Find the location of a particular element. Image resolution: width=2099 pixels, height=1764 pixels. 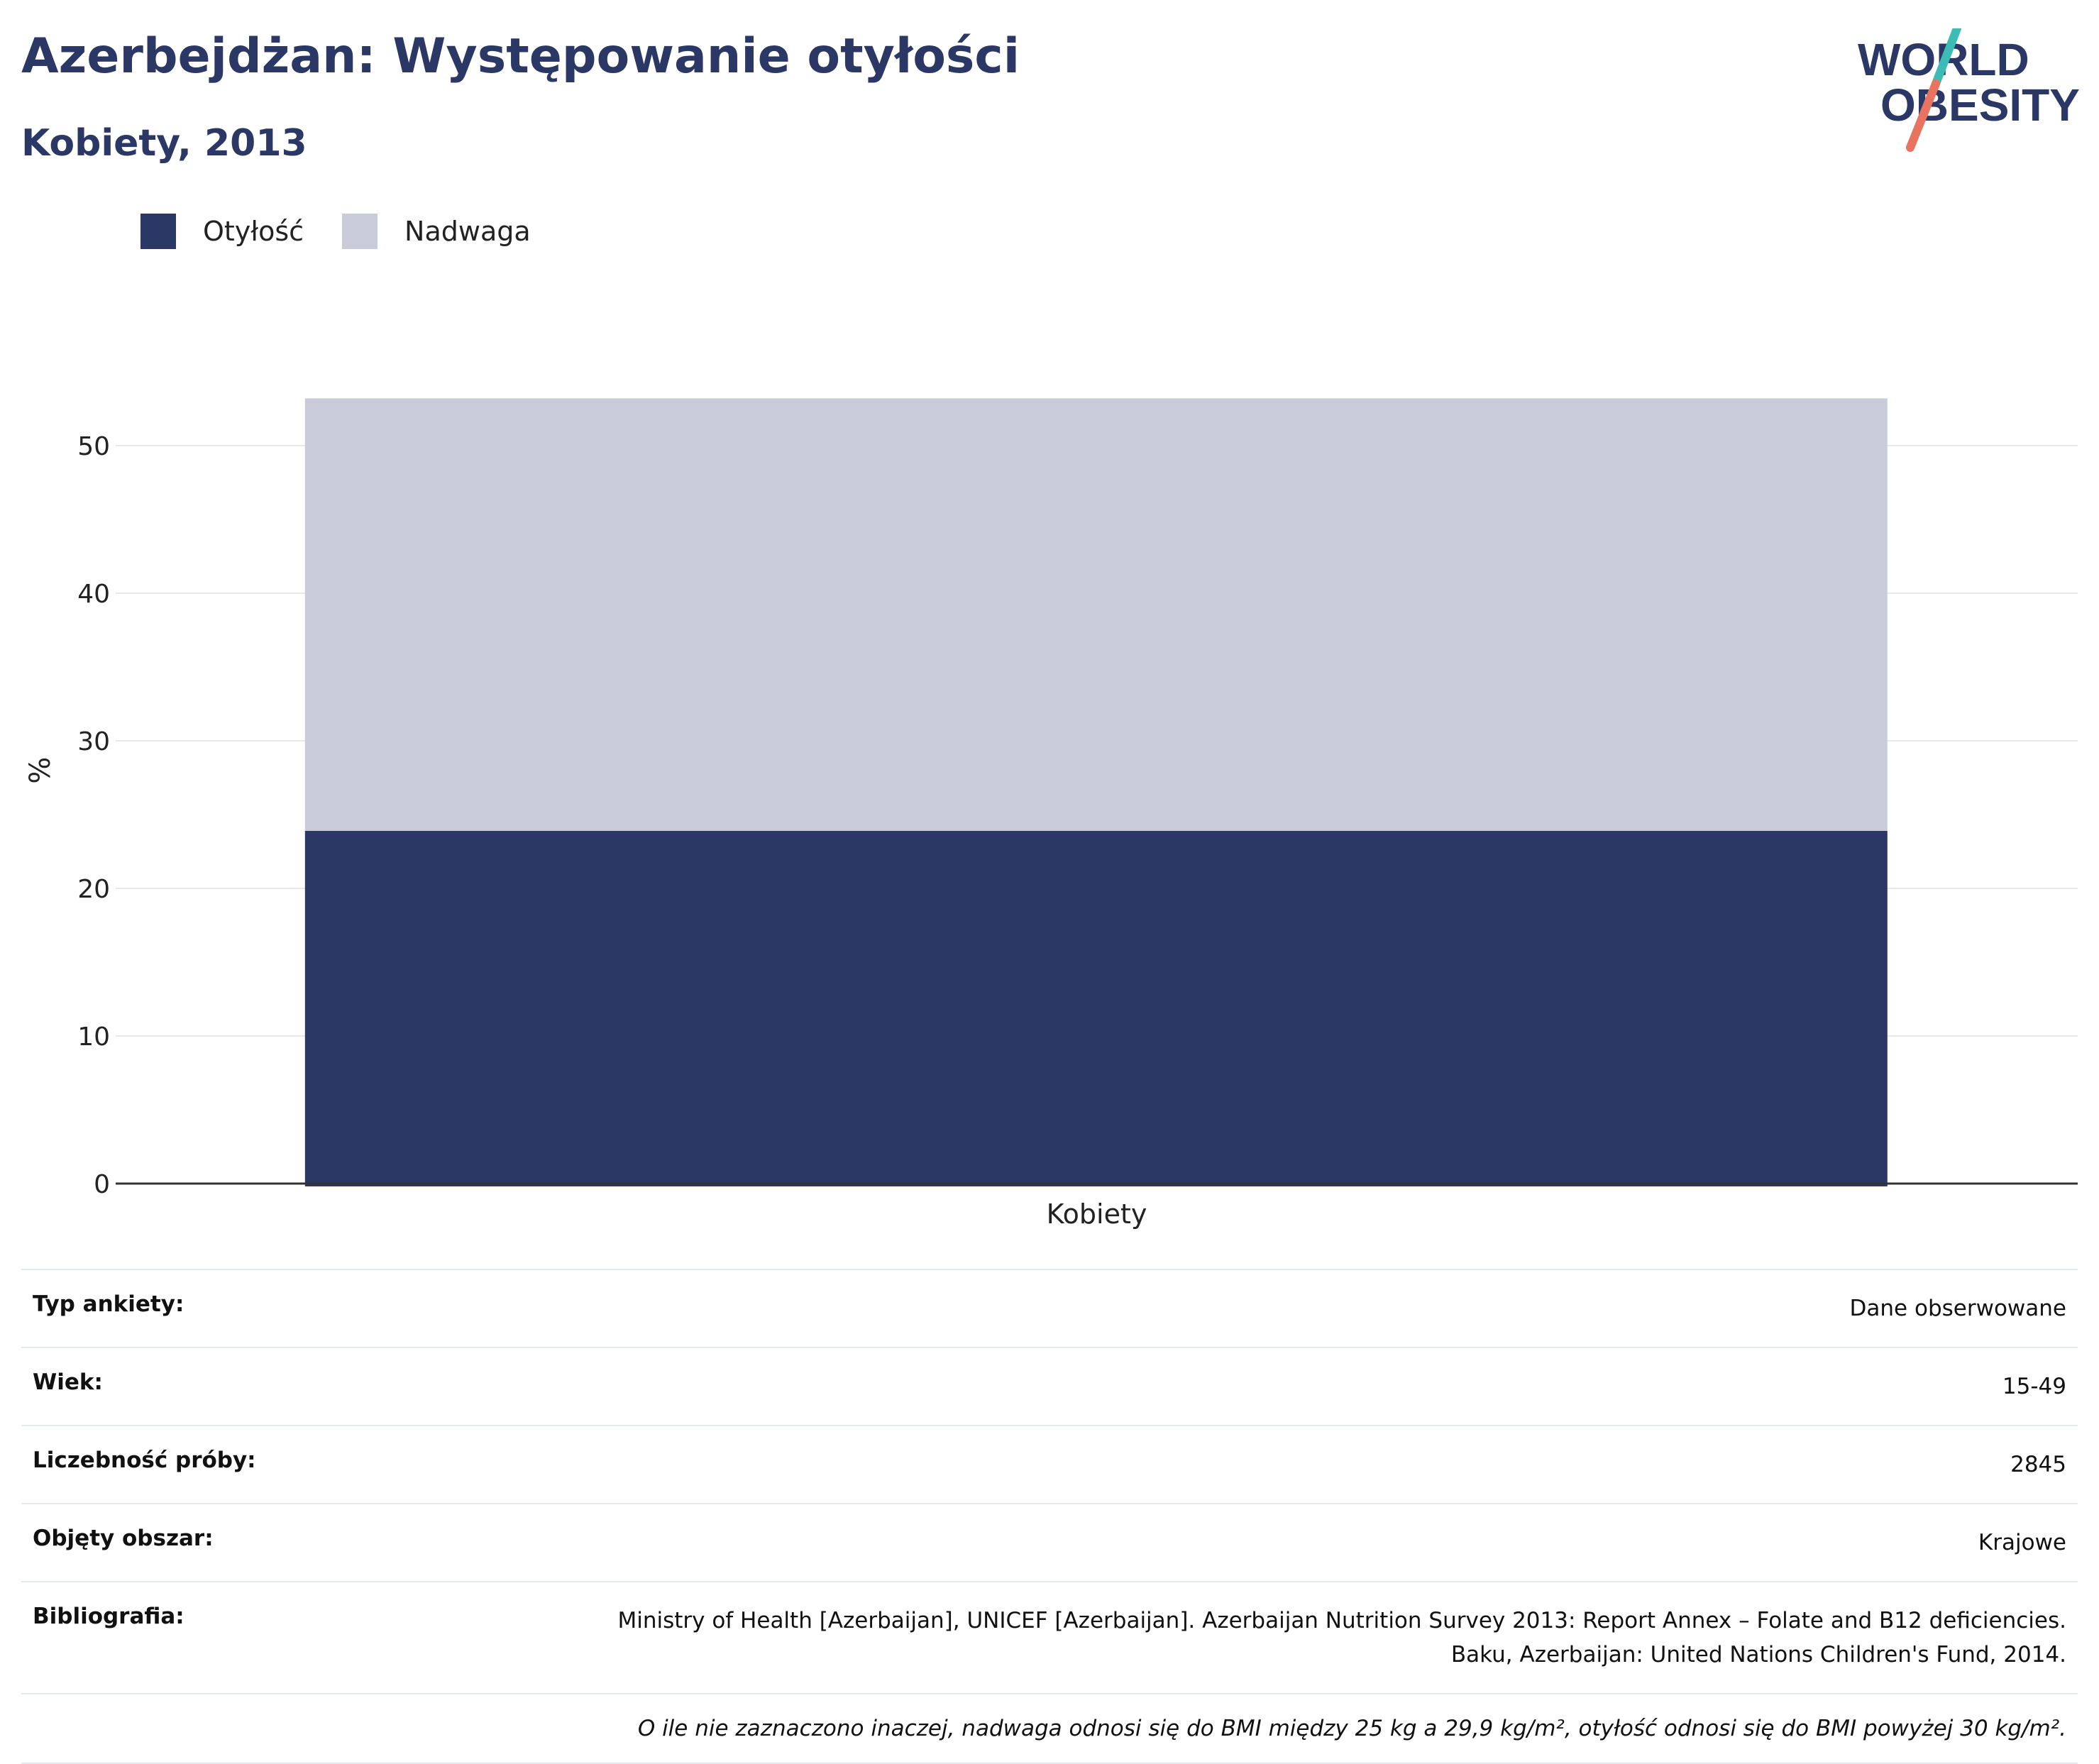

chart-legend: Otyłość Nadwaga is located at coordinates (355, 231).